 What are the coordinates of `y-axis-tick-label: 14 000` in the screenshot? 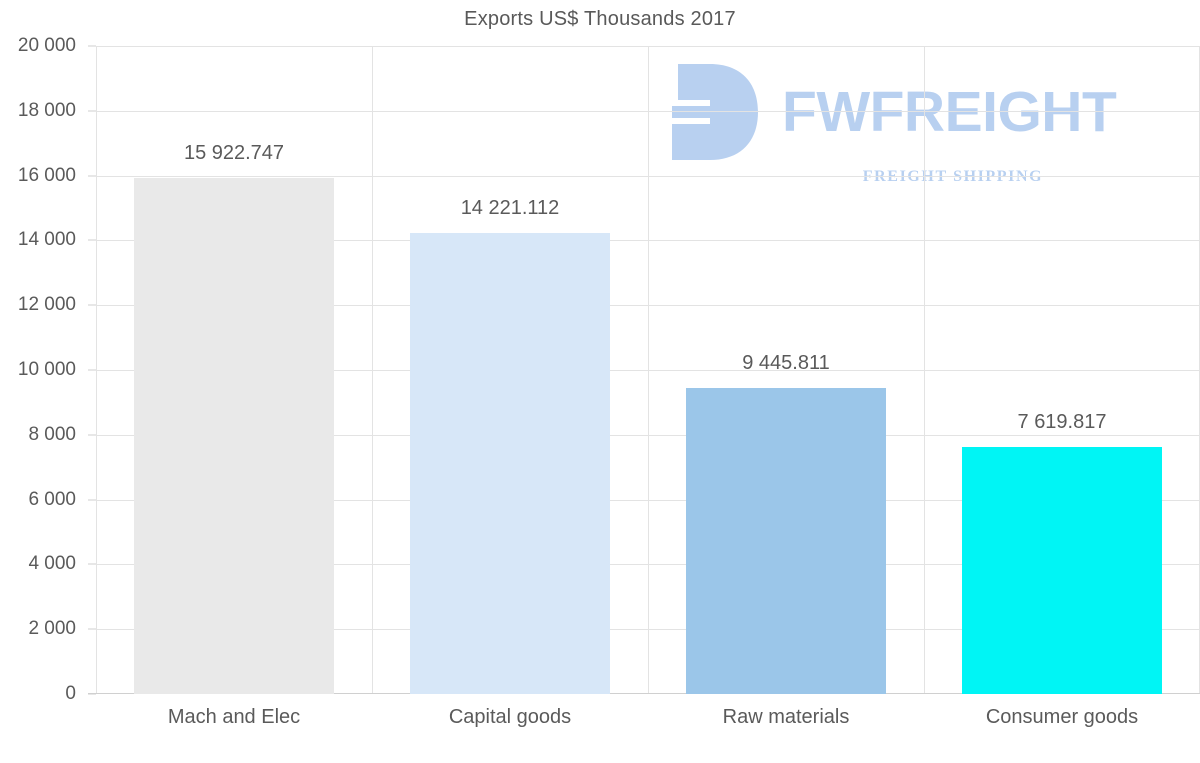 It's located at (46, 240).